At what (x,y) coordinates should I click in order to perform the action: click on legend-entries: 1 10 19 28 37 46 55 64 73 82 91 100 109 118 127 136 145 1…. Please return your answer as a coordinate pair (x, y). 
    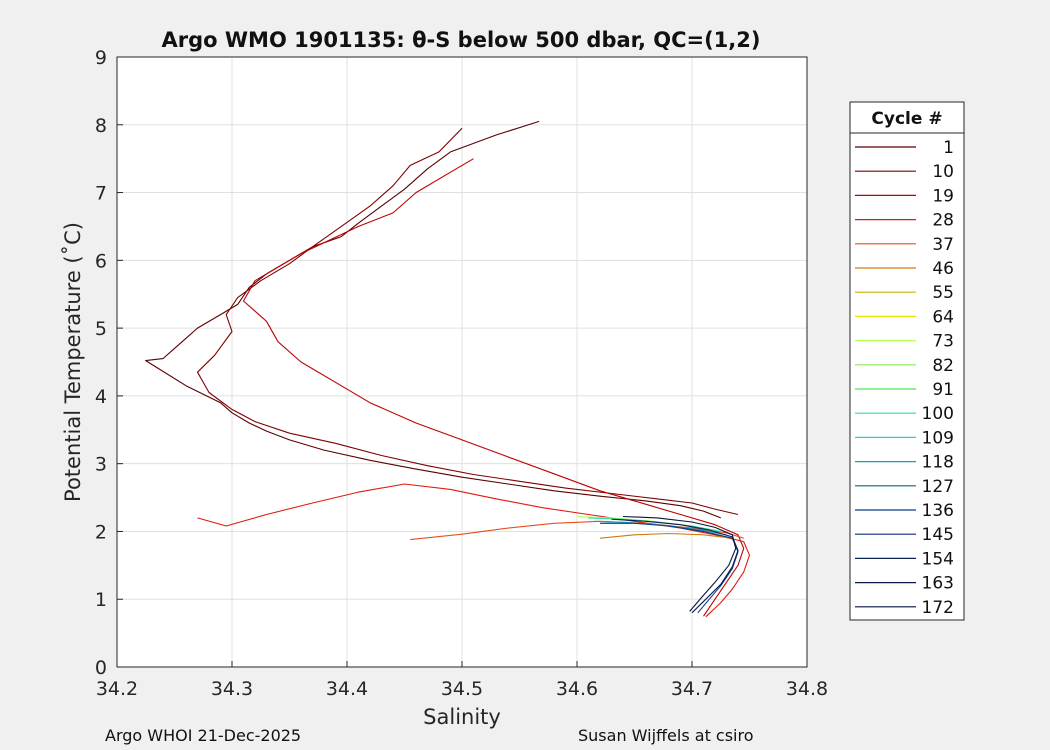
    Looking at the image, I should click on (904, 378).